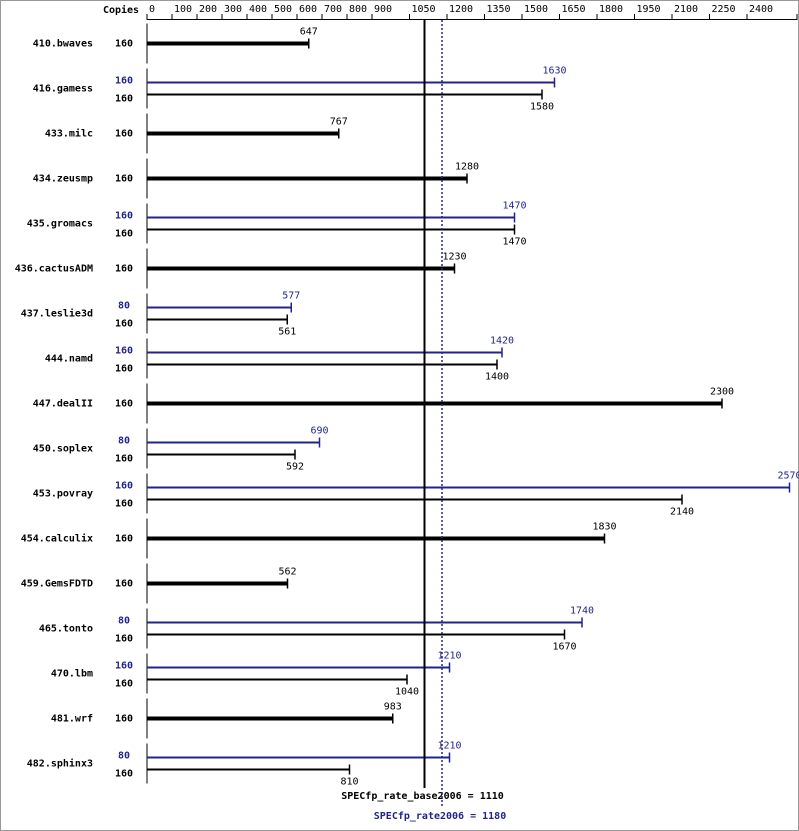  What do you see at coordinates (233, 9) in the screenshot?
I see `x-tick-label: 300` at bounding box center [233, 9].